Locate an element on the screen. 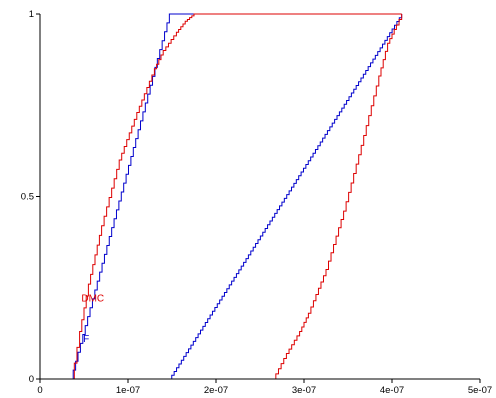 The width and height of the screenshot is (496, 398). x-tick-label: 1e-07 is located at coordinates (128, 390).